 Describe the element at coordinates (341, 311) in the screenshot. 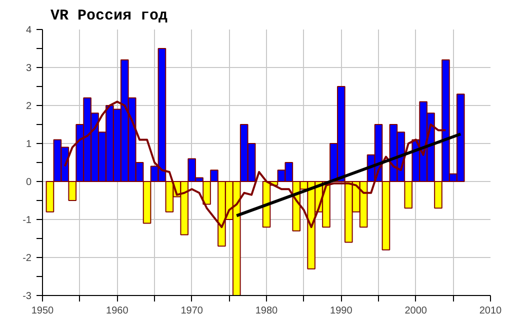

I see `x-tick-label: 1990` at that location.